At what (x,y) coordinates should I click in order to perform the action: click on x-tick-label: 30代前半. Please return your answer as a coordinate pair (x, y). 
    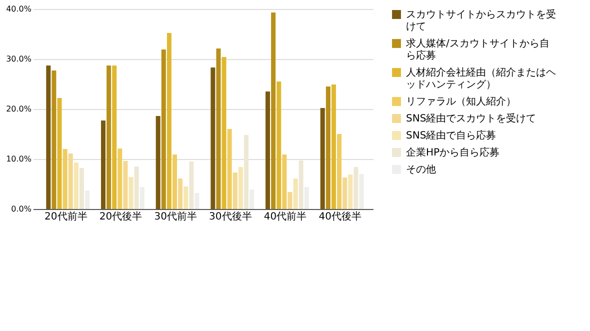
    Looking at the image, I should click on (175, 216).